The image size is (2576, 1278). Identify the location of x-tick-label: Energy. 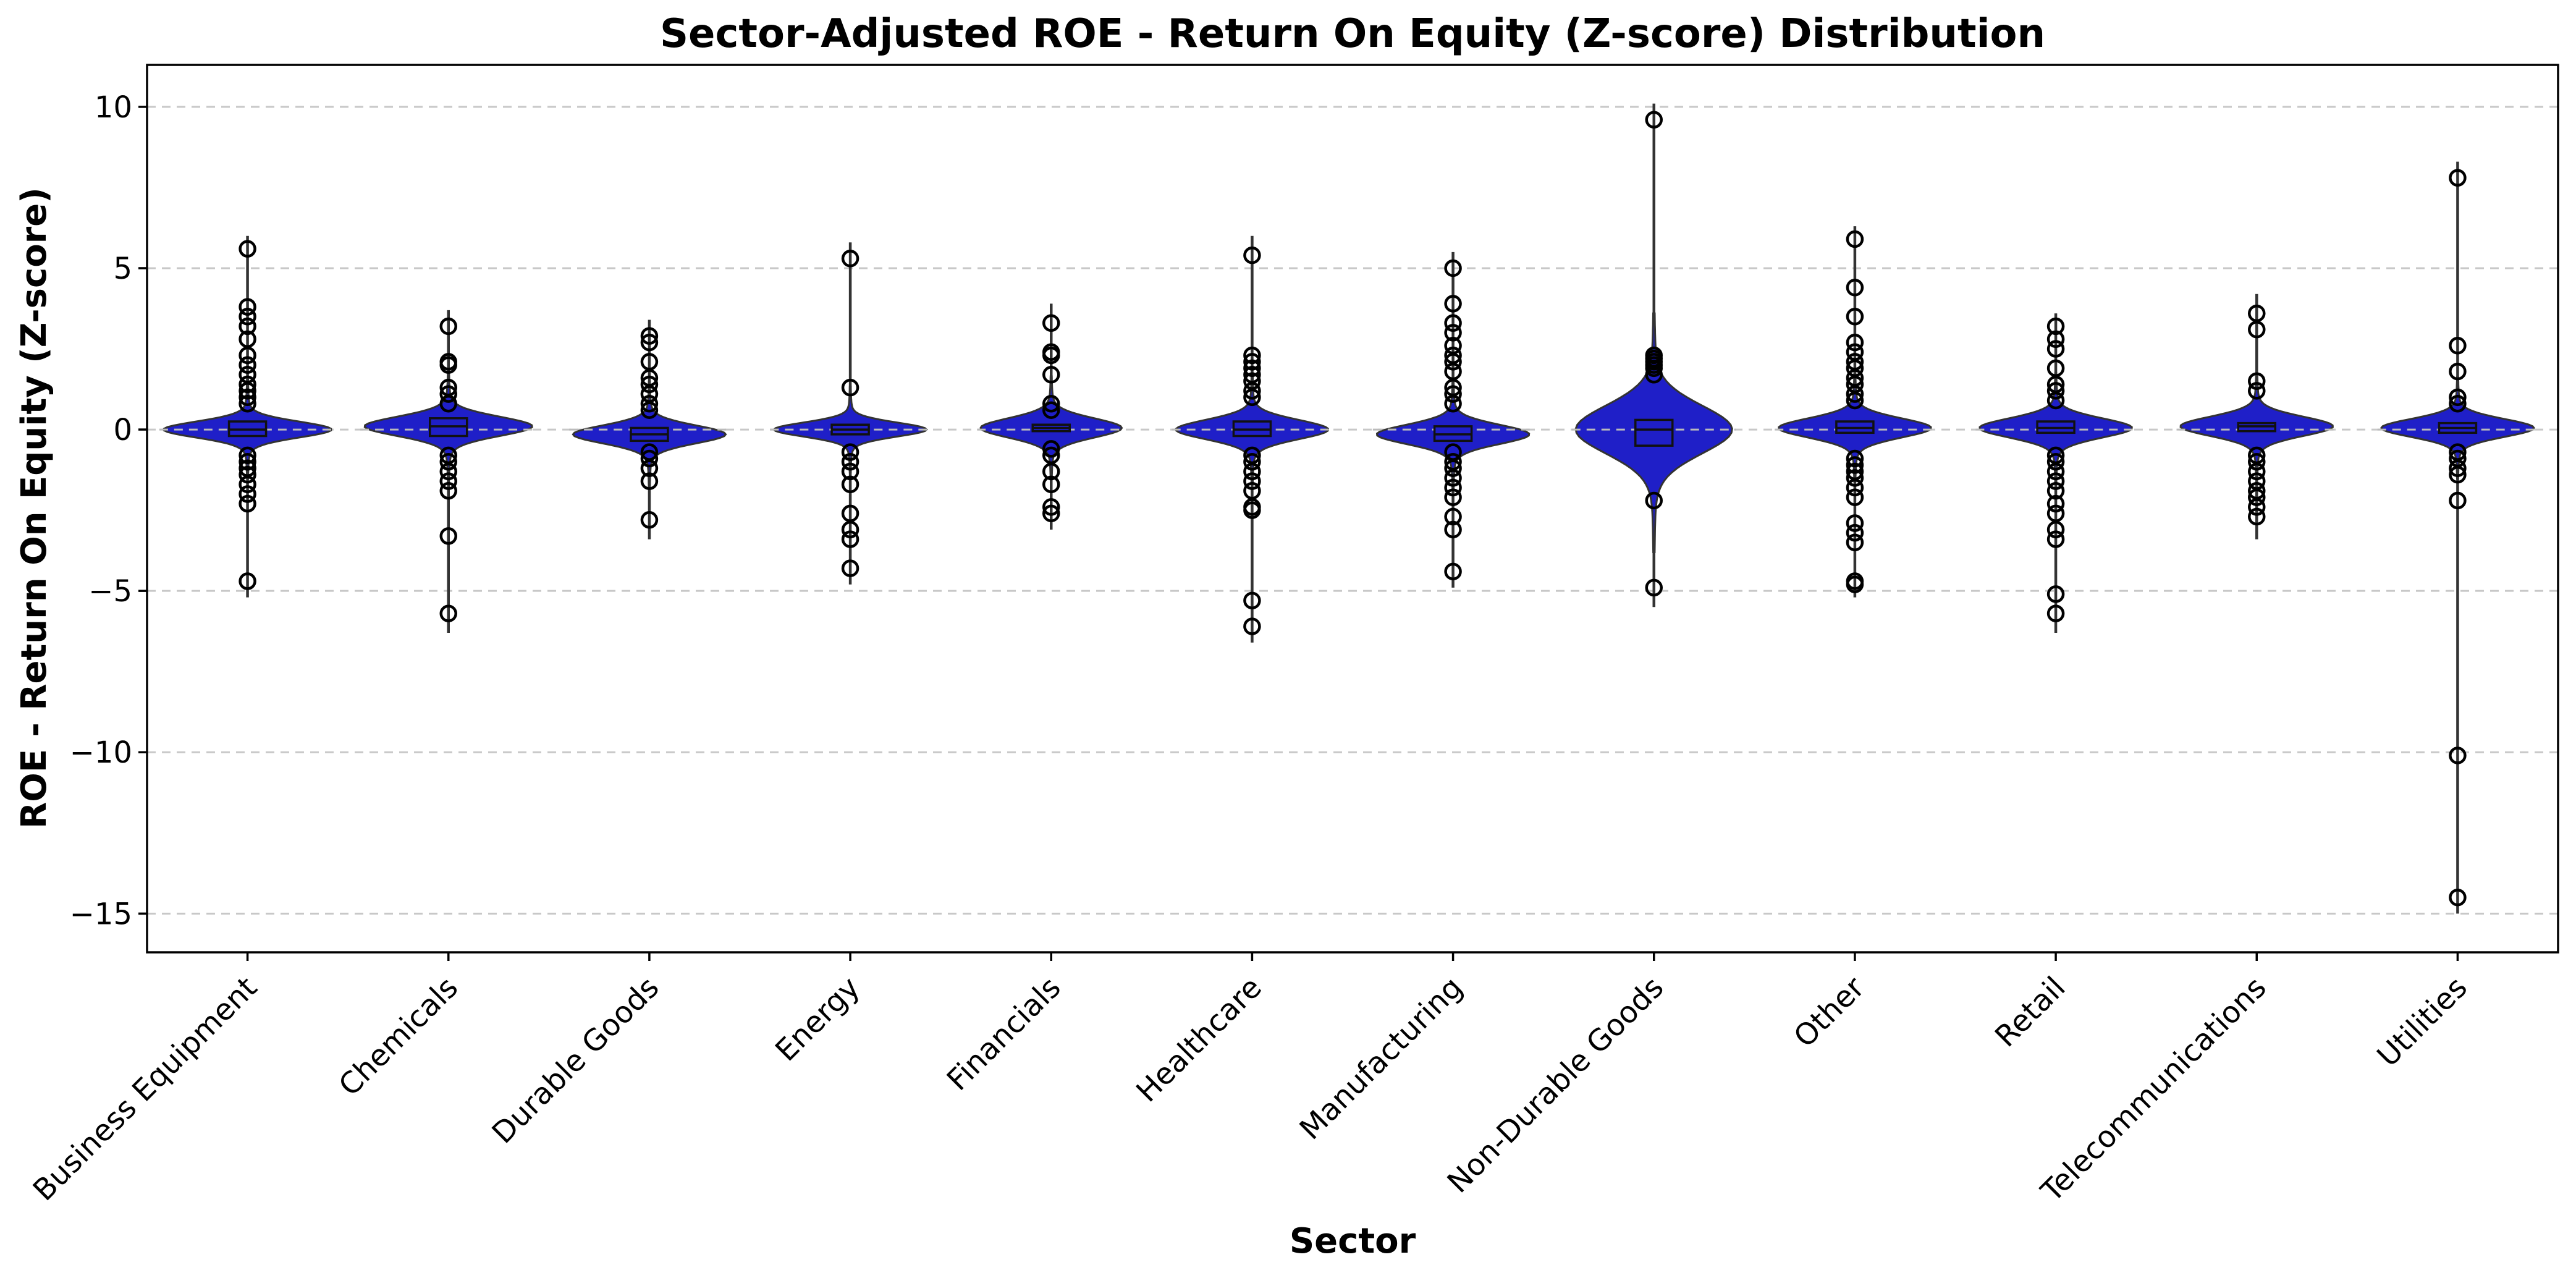
(817, 1019).